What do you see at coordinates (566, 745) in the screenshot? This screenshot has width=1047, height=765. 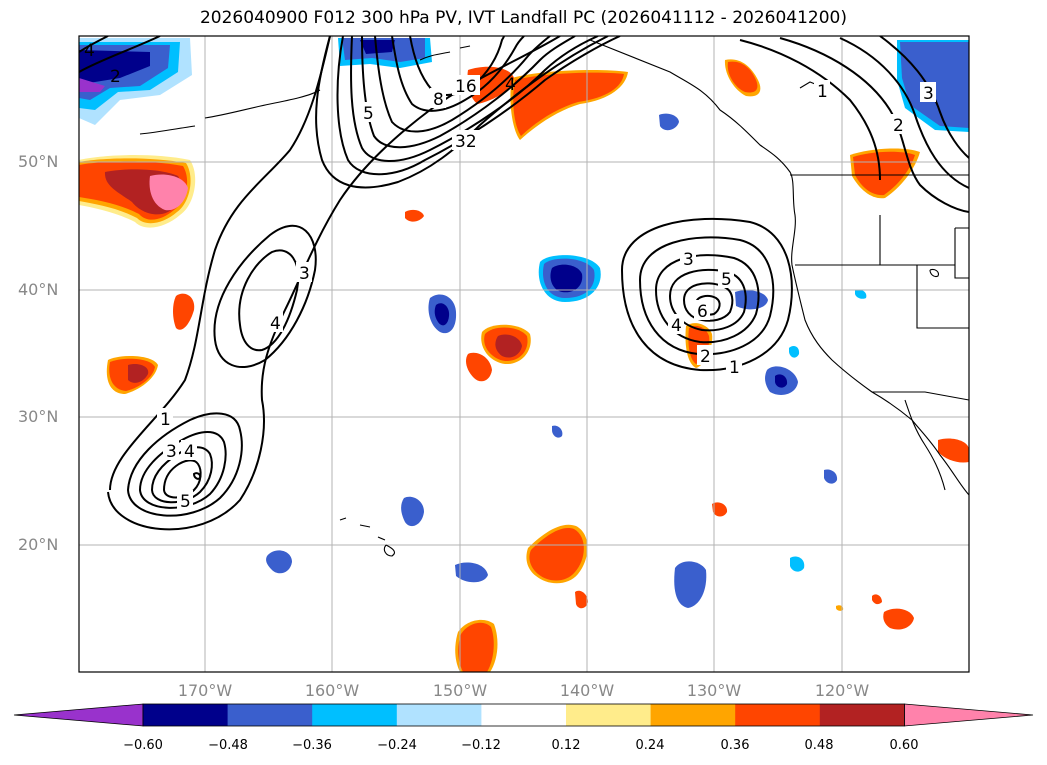 I see `colorbar-tick: 0.12` at bounding box center [566, 745].